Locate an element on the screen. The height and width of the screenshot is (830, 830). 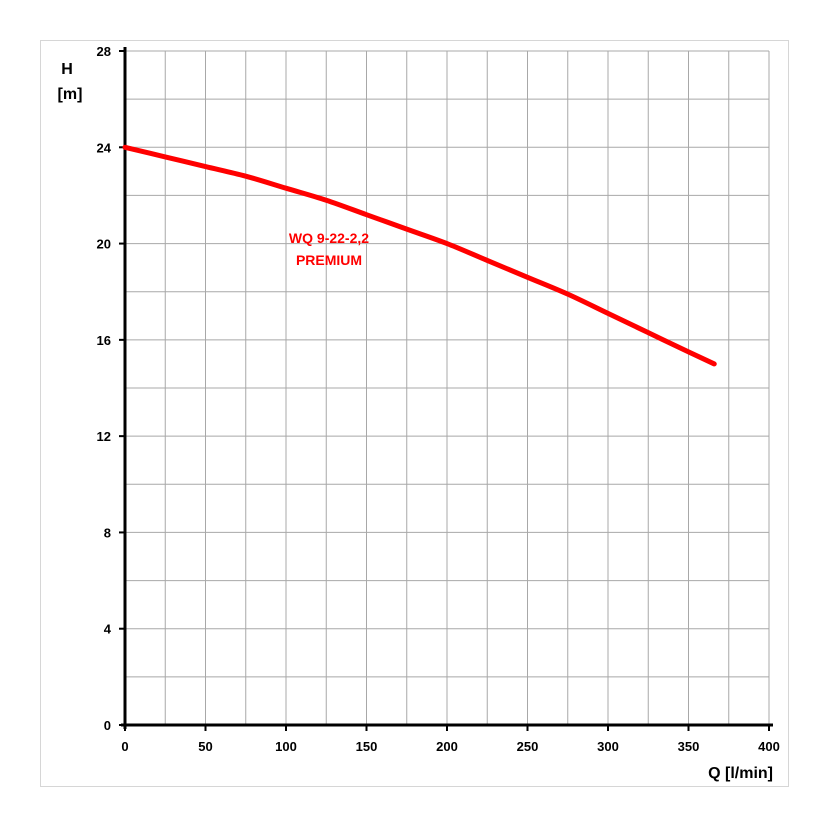
y-tick-label: 28 is located at coordinates (104, 51).